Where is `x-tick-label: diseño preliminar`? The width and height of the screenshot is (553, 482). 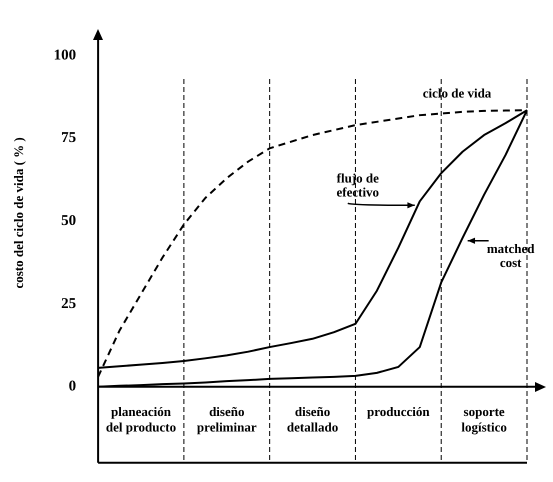
x-tick-label: diseño preliminar is located at coordinates (226, 419).